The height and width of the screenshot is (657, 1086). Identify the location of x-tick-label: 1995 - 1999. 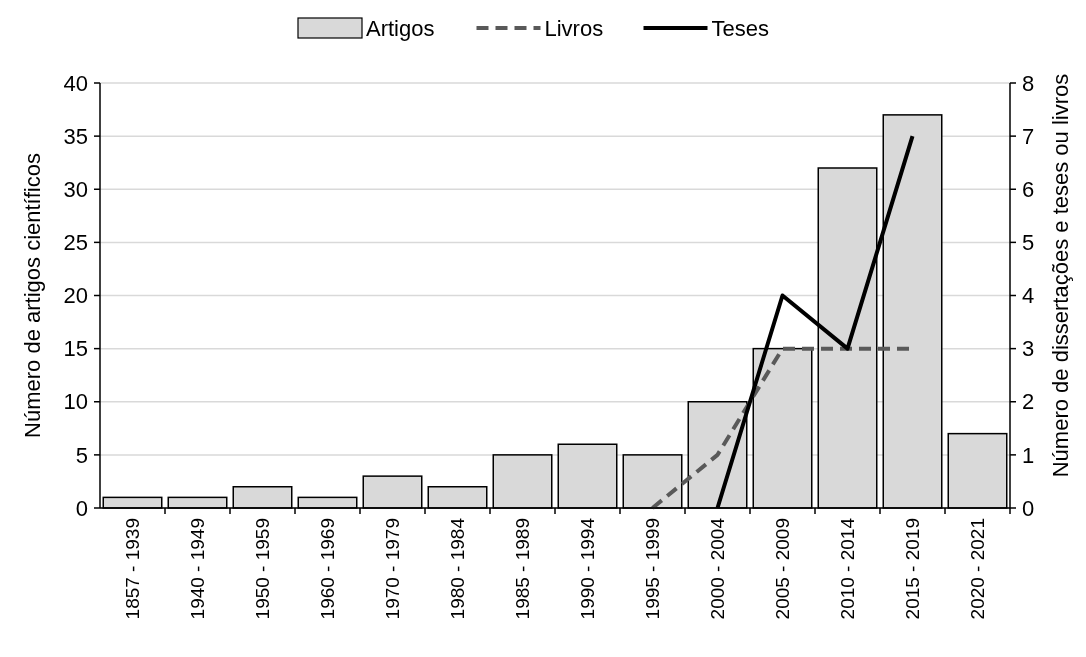
(653, 569).